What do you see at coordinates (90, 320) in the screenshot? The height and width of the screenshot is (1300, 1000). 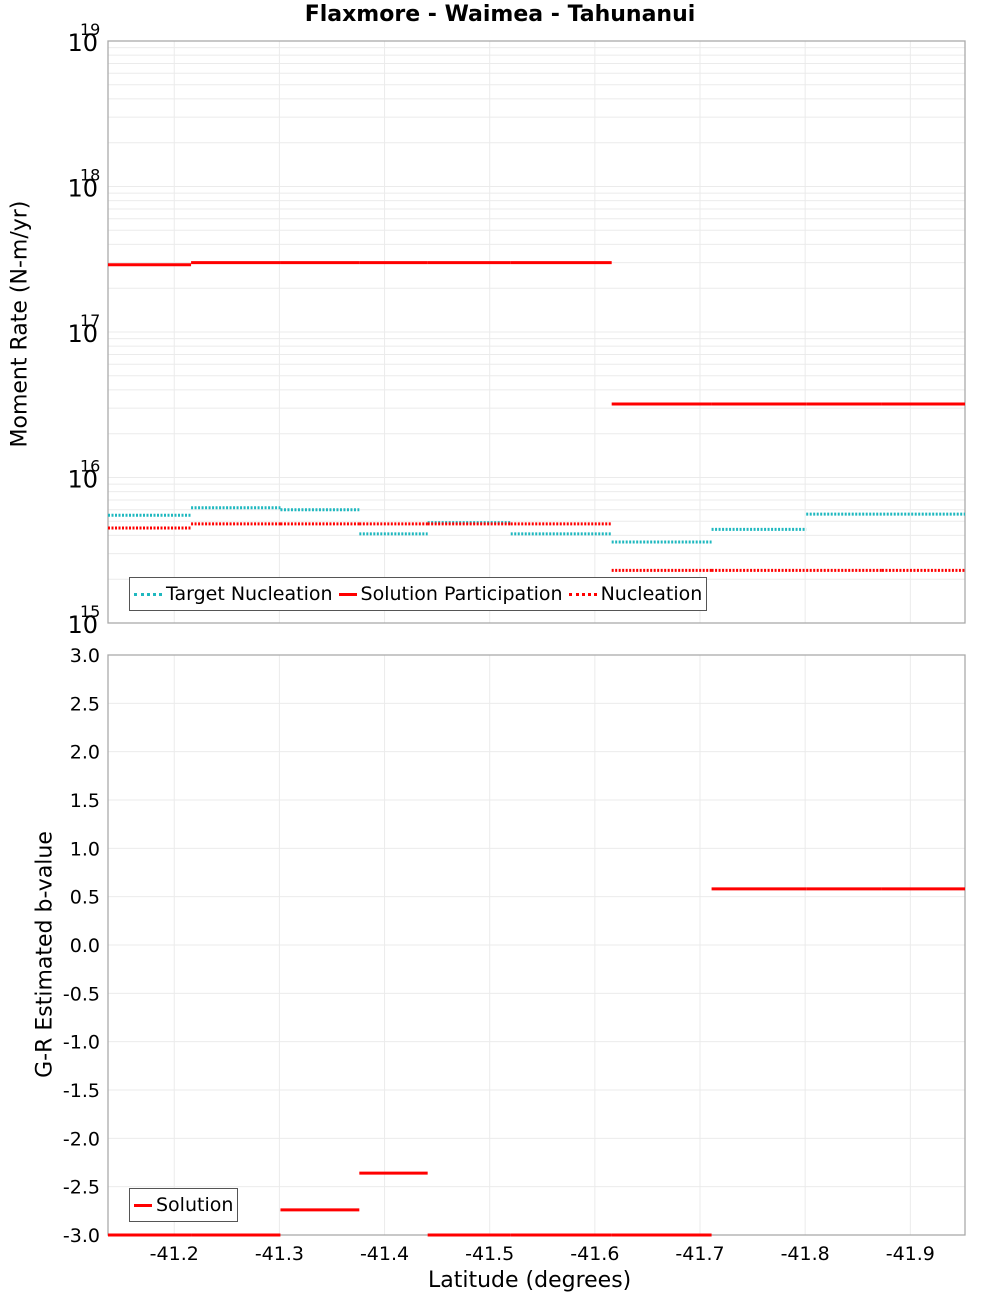 I see `y-tick-exponent: 17` at bounding box center [90, 320].